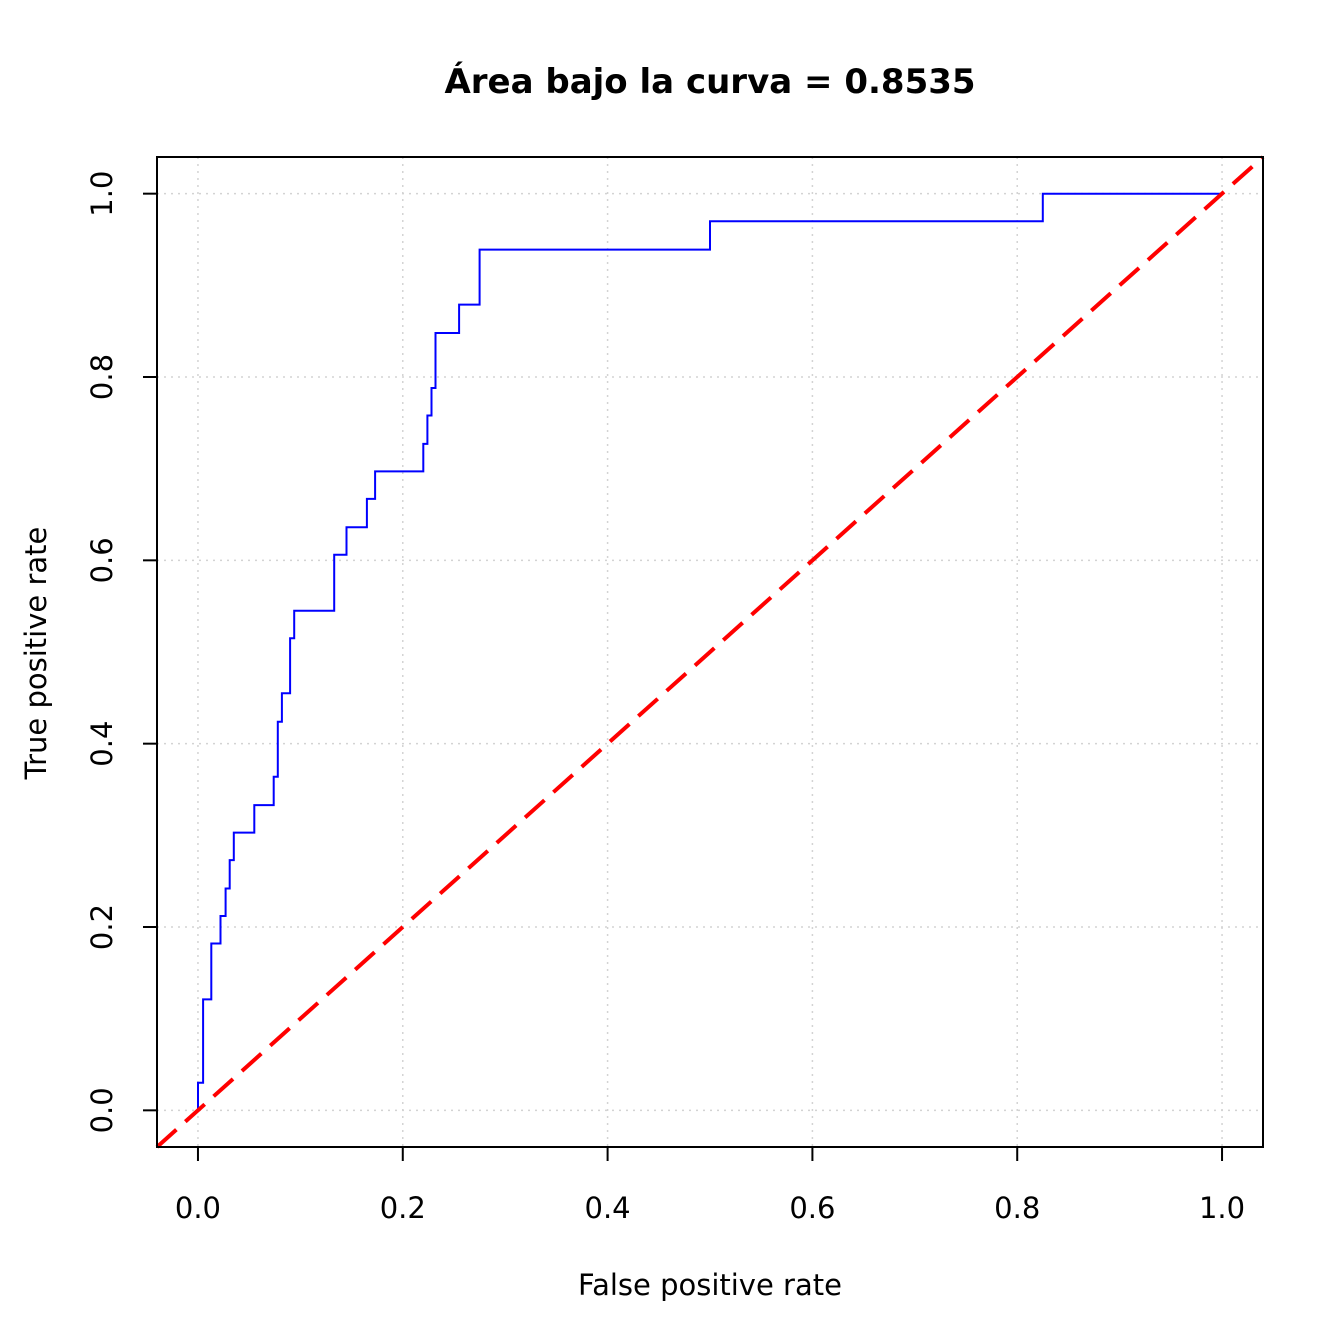 The image size is (1344, 1344). Describe the element at coordinates (1017, 1208) in the screenshot. I see `x-tick-label: 0.8` at that location.